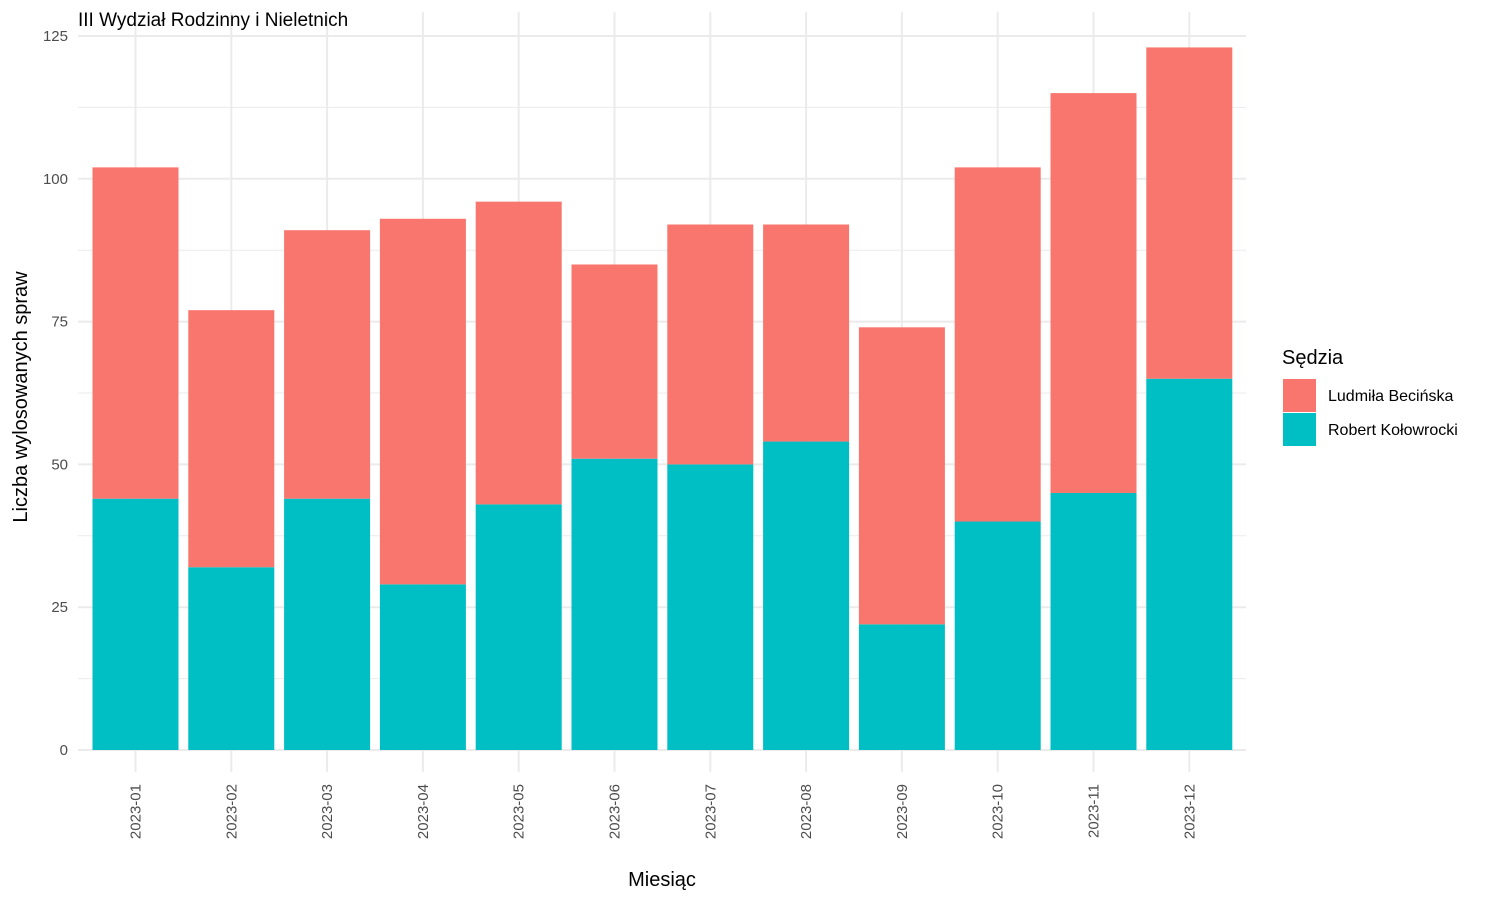 The width and height of the screenshot is (1500, 900). What do you see at coordinates (55, 393) in the screenshot?
I see `y-axis-ticks: 0 25 50 75 100 125` at bounding box center [55, 393].